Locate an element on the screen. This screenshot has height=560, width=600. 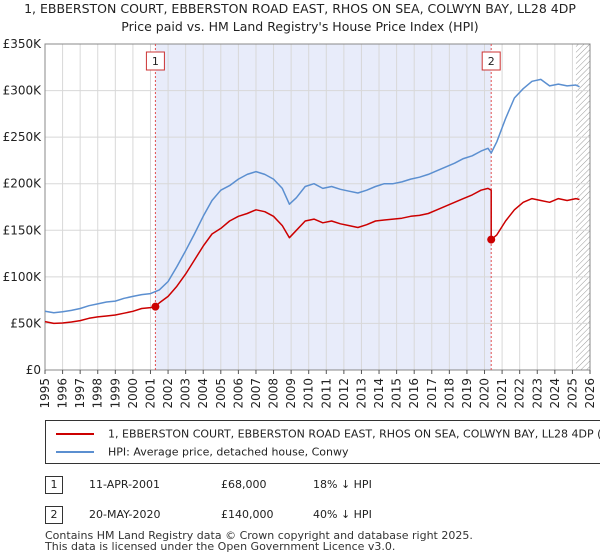
y-tick-label: £300K is located at coordinates (23, 91).